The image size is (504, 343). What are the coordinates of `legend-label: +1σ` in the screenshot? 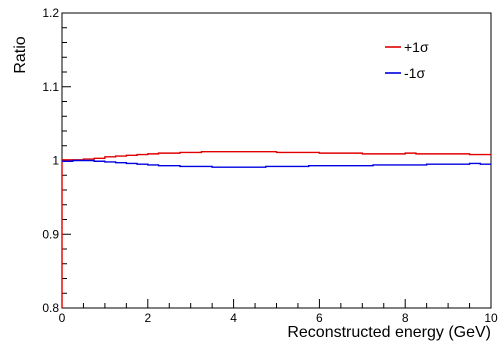 It's located at (416, 47).